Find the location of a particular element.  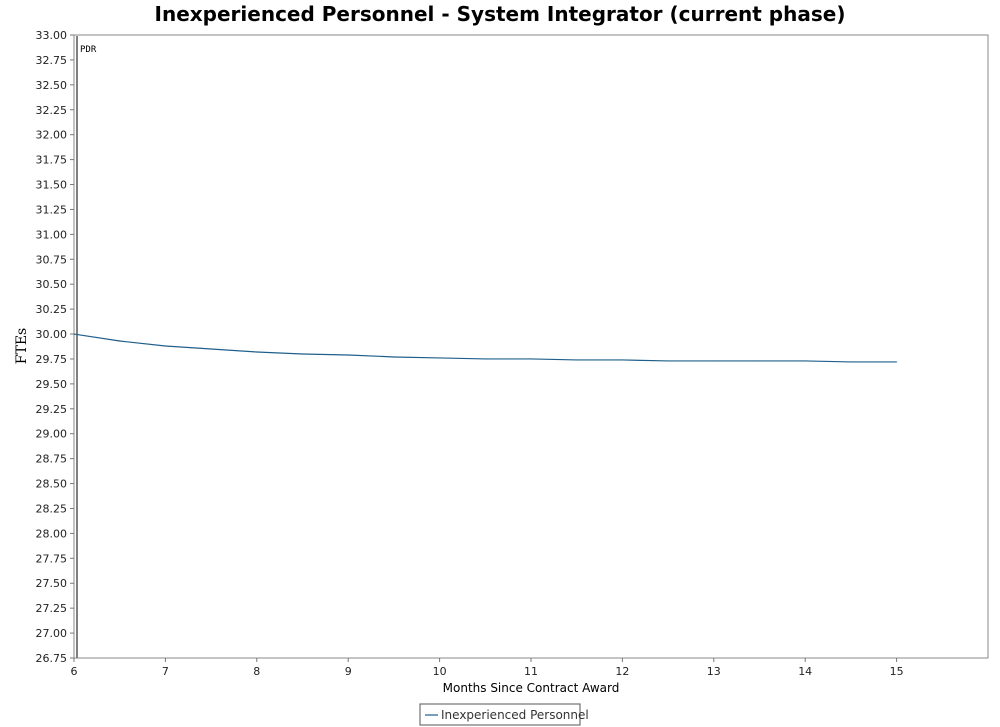

y-tick-label: 32.00 is located at coordinates (52, 135).